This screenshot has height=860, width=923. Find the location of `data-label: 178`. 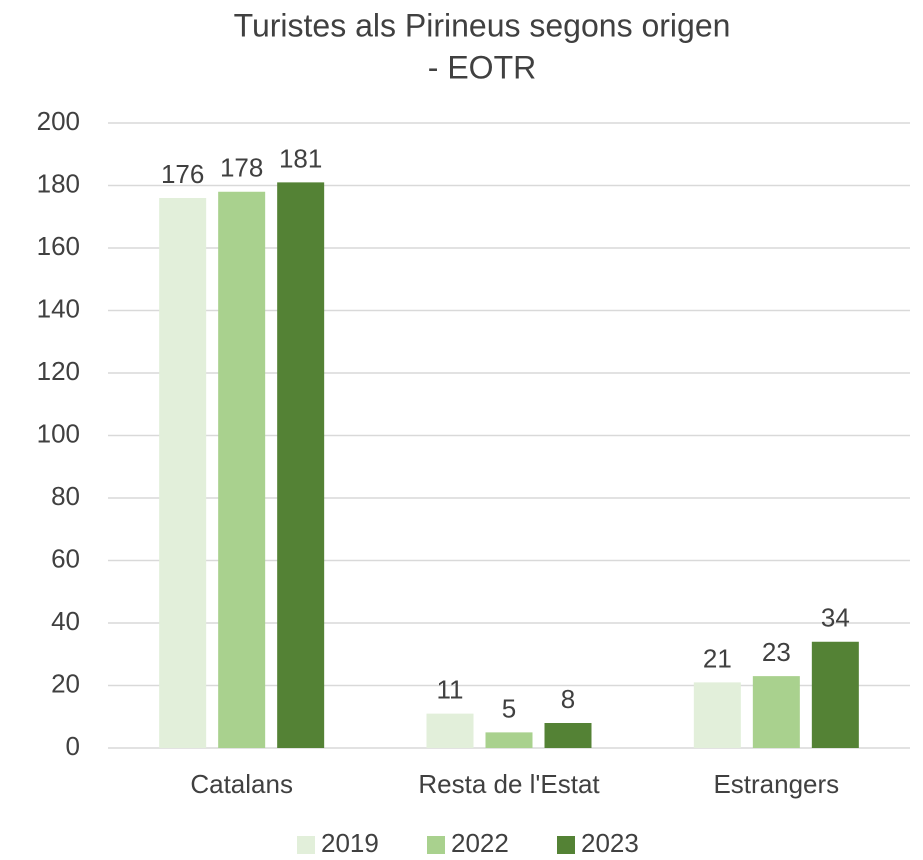

data-label: 178 is located at coordinates (241, 168).